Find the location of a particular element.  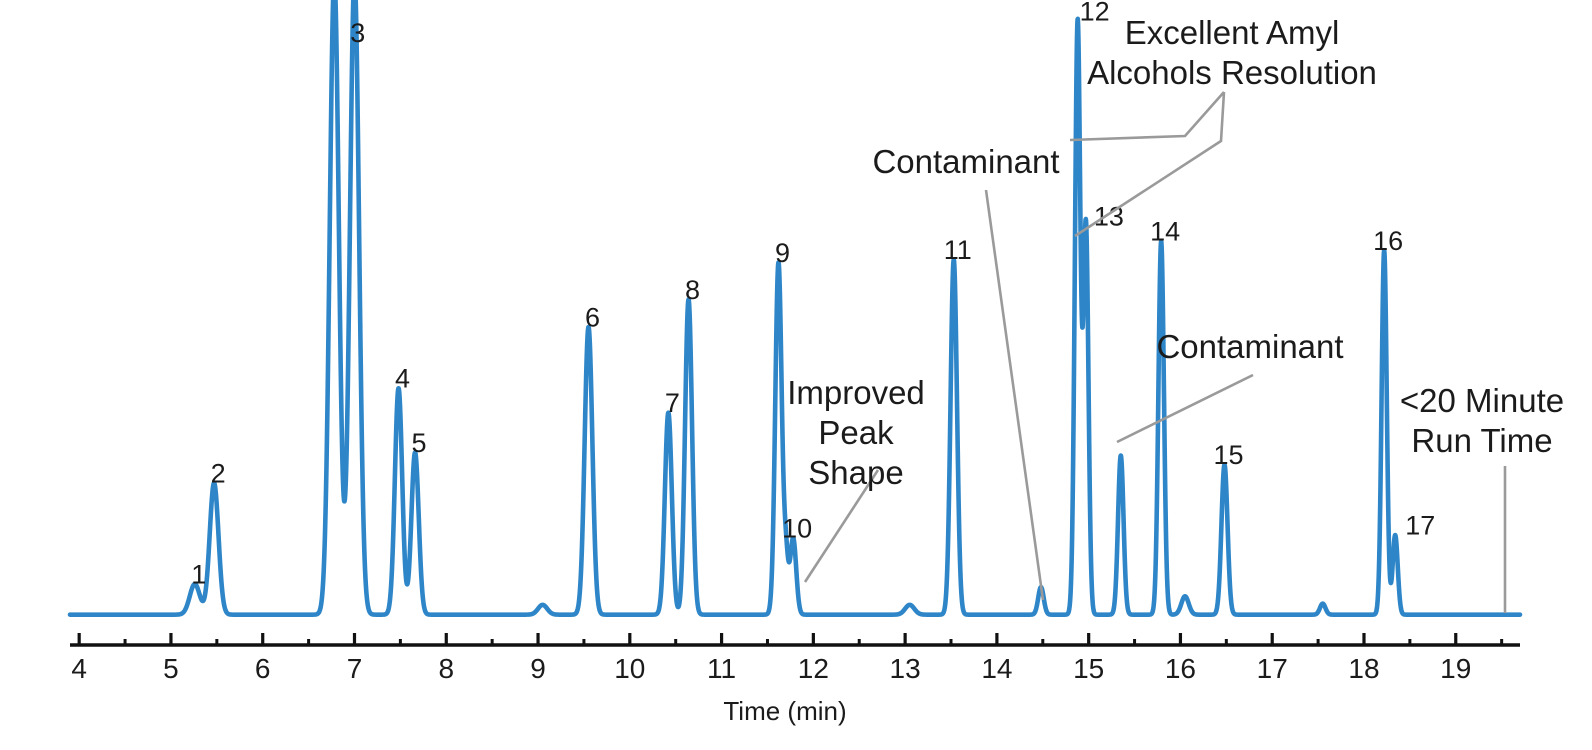

peak-label-6: 6 is located at coordinates (592, 317).